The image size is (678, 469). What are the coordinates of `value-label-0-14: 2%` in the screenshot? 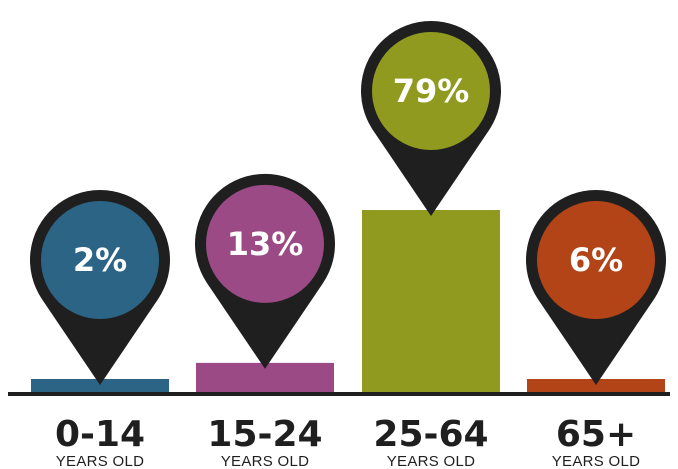 It's located at (100, 260).